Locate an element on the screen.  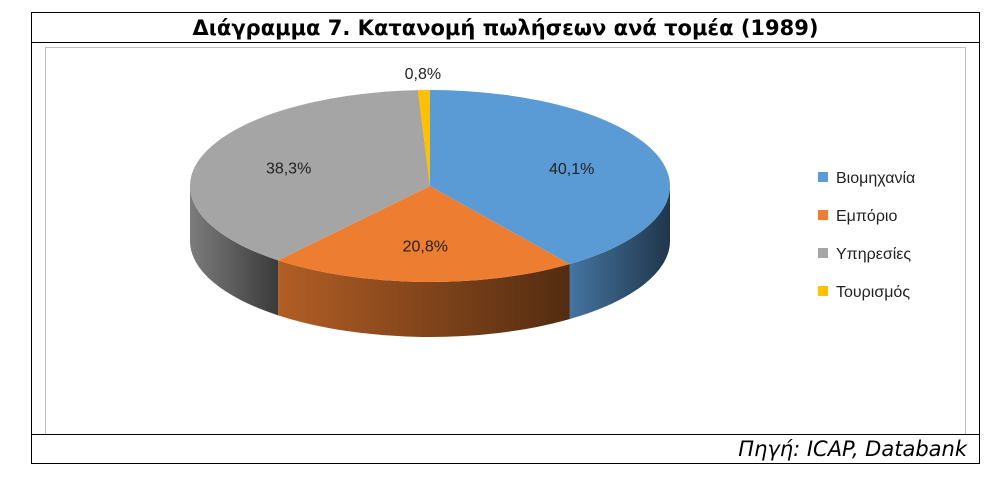
legend-label-2: Εμπόριο is located at coordinates (866, 216).